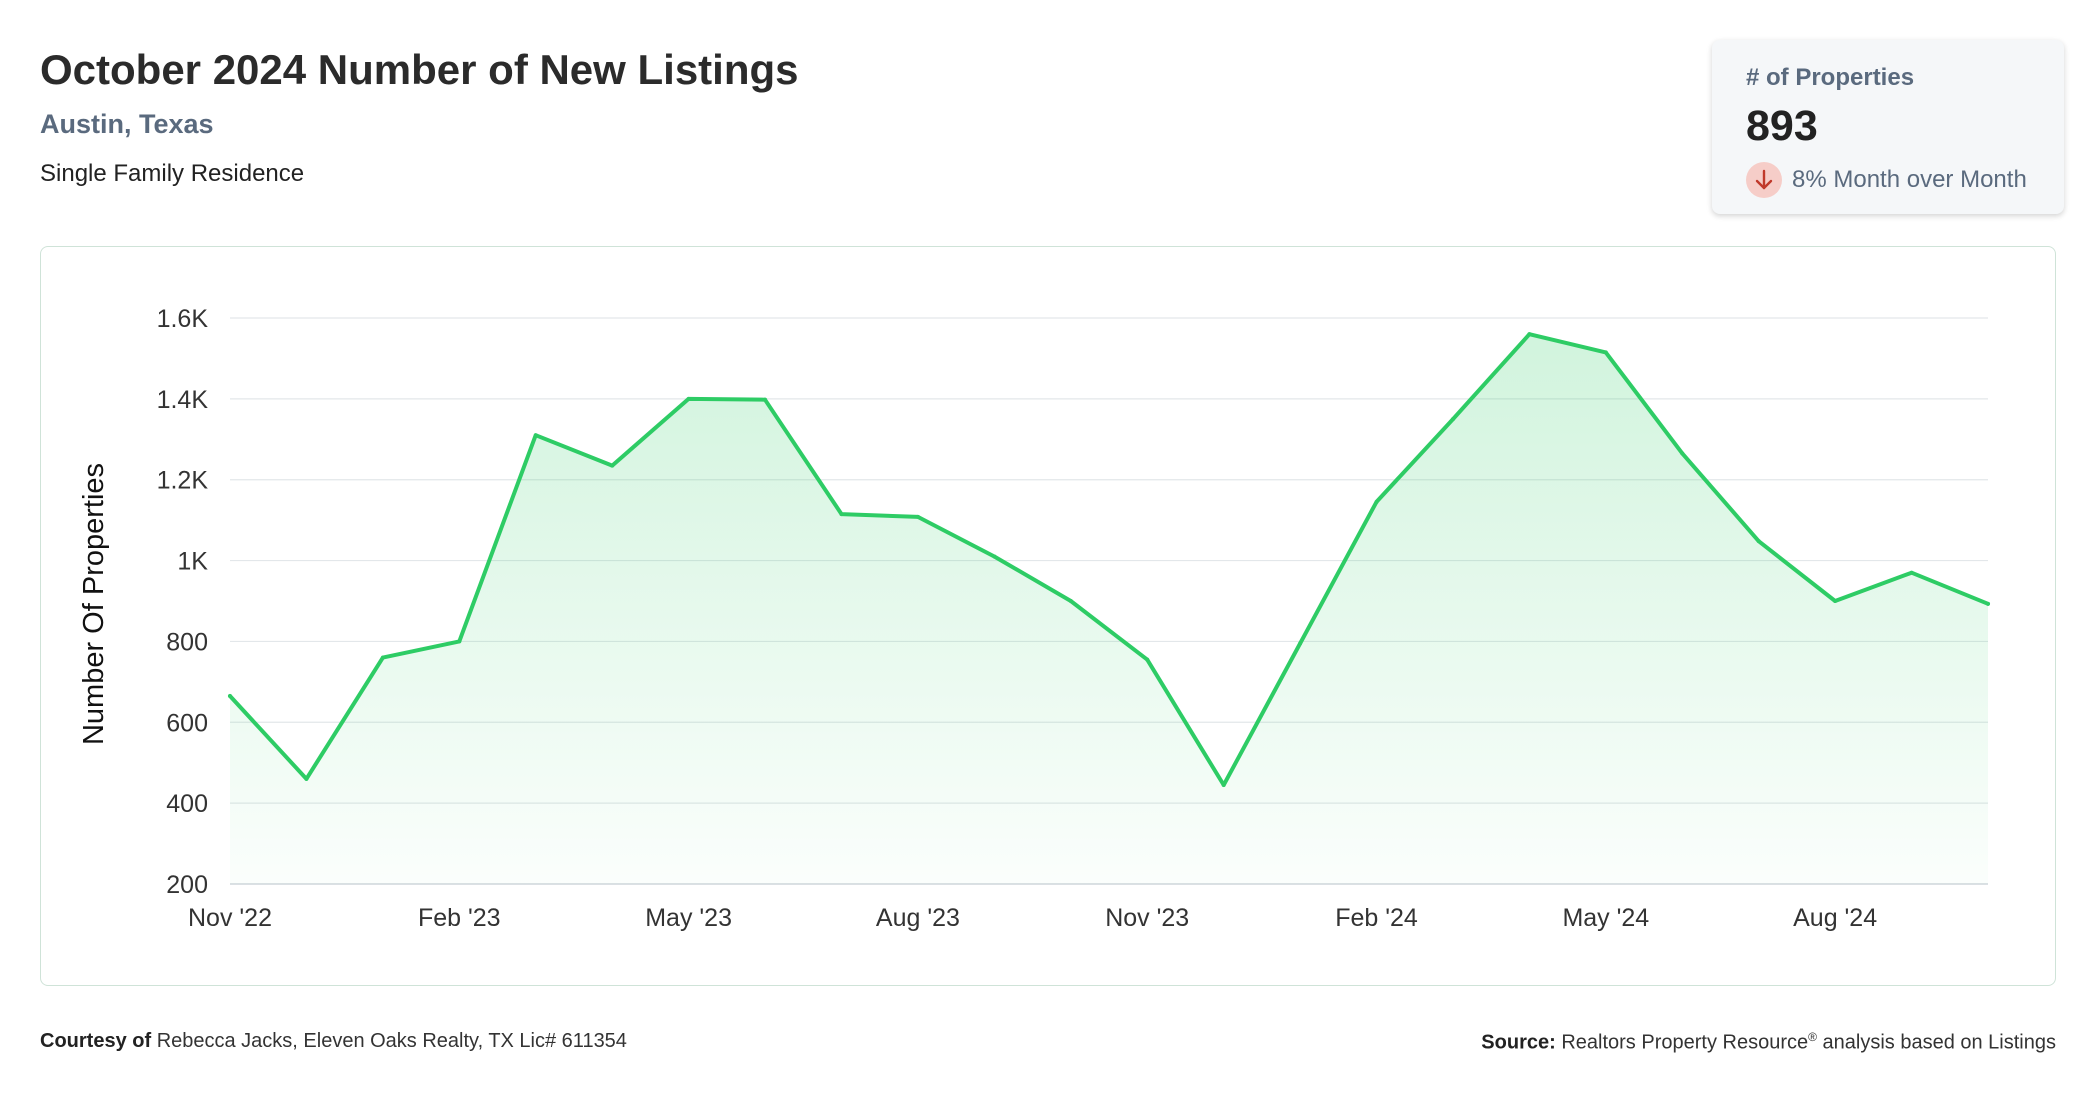 This screenshot has height=1100, width=2096. I want to click on source-text: Realtors Property Resource, so click(1685, 1042).